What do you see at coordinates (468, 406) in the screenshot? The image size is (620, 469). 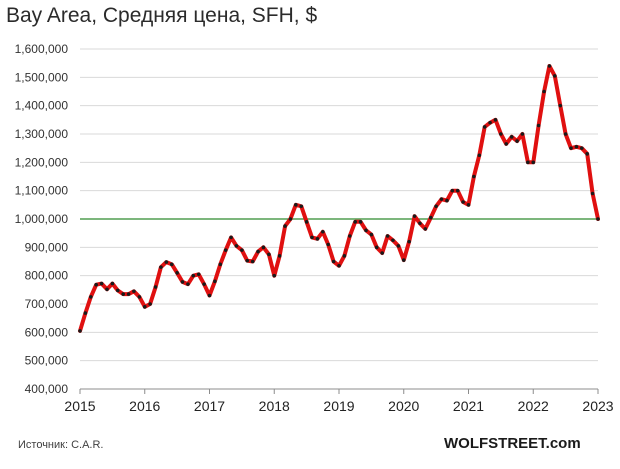 I see `x-tick-label: 2021` at bounding box center [468, 406].